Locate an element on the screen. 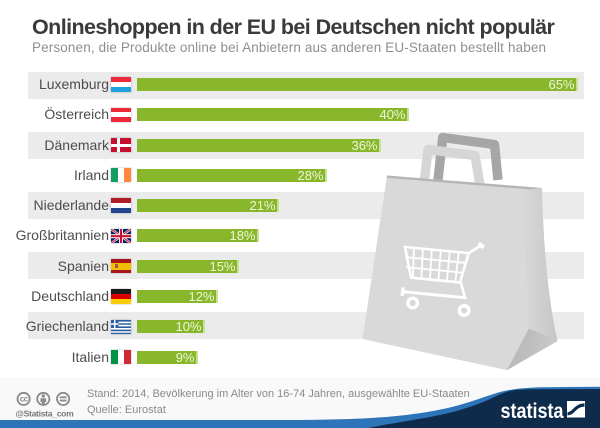 The width and height of the screenshot is (600, 428). svg-text: @Statista_com is located at coordinates (45, 413).